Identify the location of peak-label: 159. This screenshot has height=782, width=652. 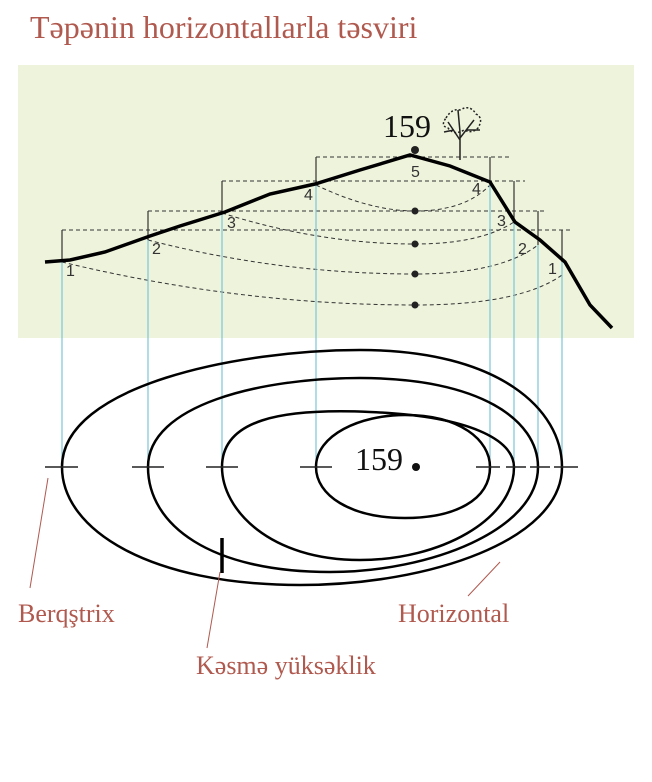
(407, 126).